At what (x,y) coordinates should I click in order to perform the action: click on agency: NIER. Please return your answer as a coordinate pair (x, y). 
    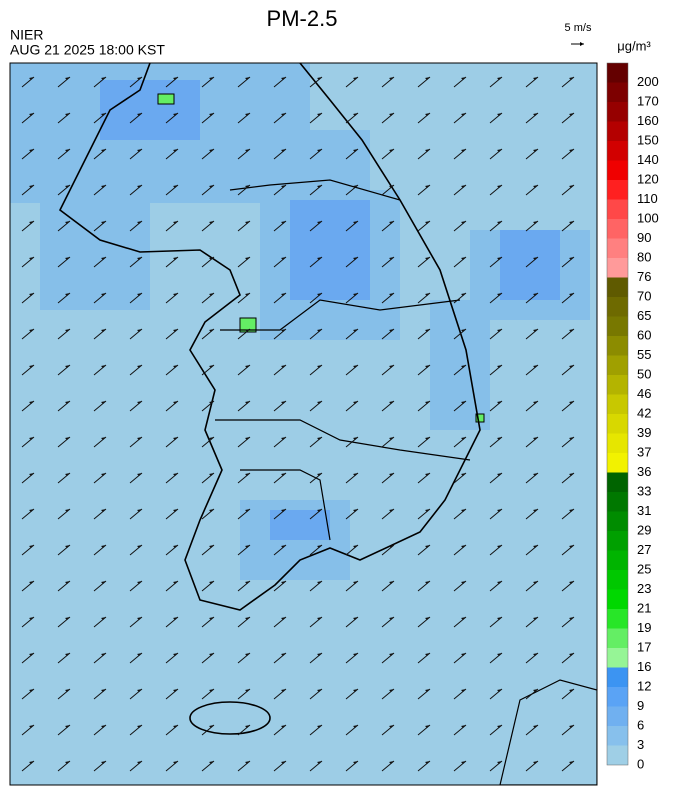
    Looking at the image, I should click on (26, 35).